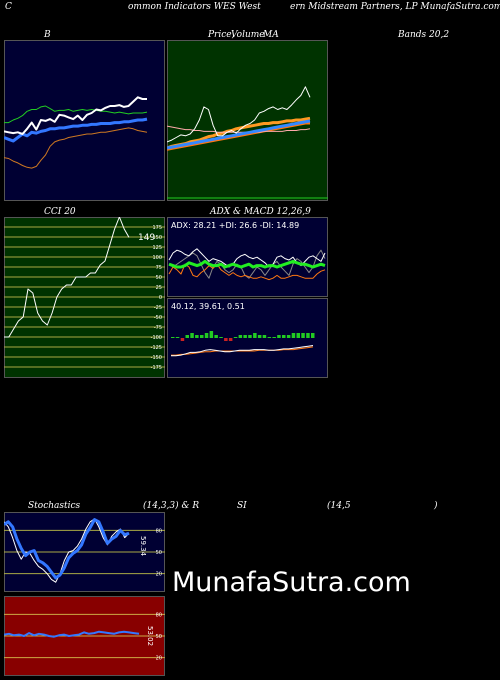 This screenshot has height=680, width=500. What do you see at coordinates (158, 308) in the screenshot?
I see `cci-tick-8: -25` at bounding box center [158, 308].